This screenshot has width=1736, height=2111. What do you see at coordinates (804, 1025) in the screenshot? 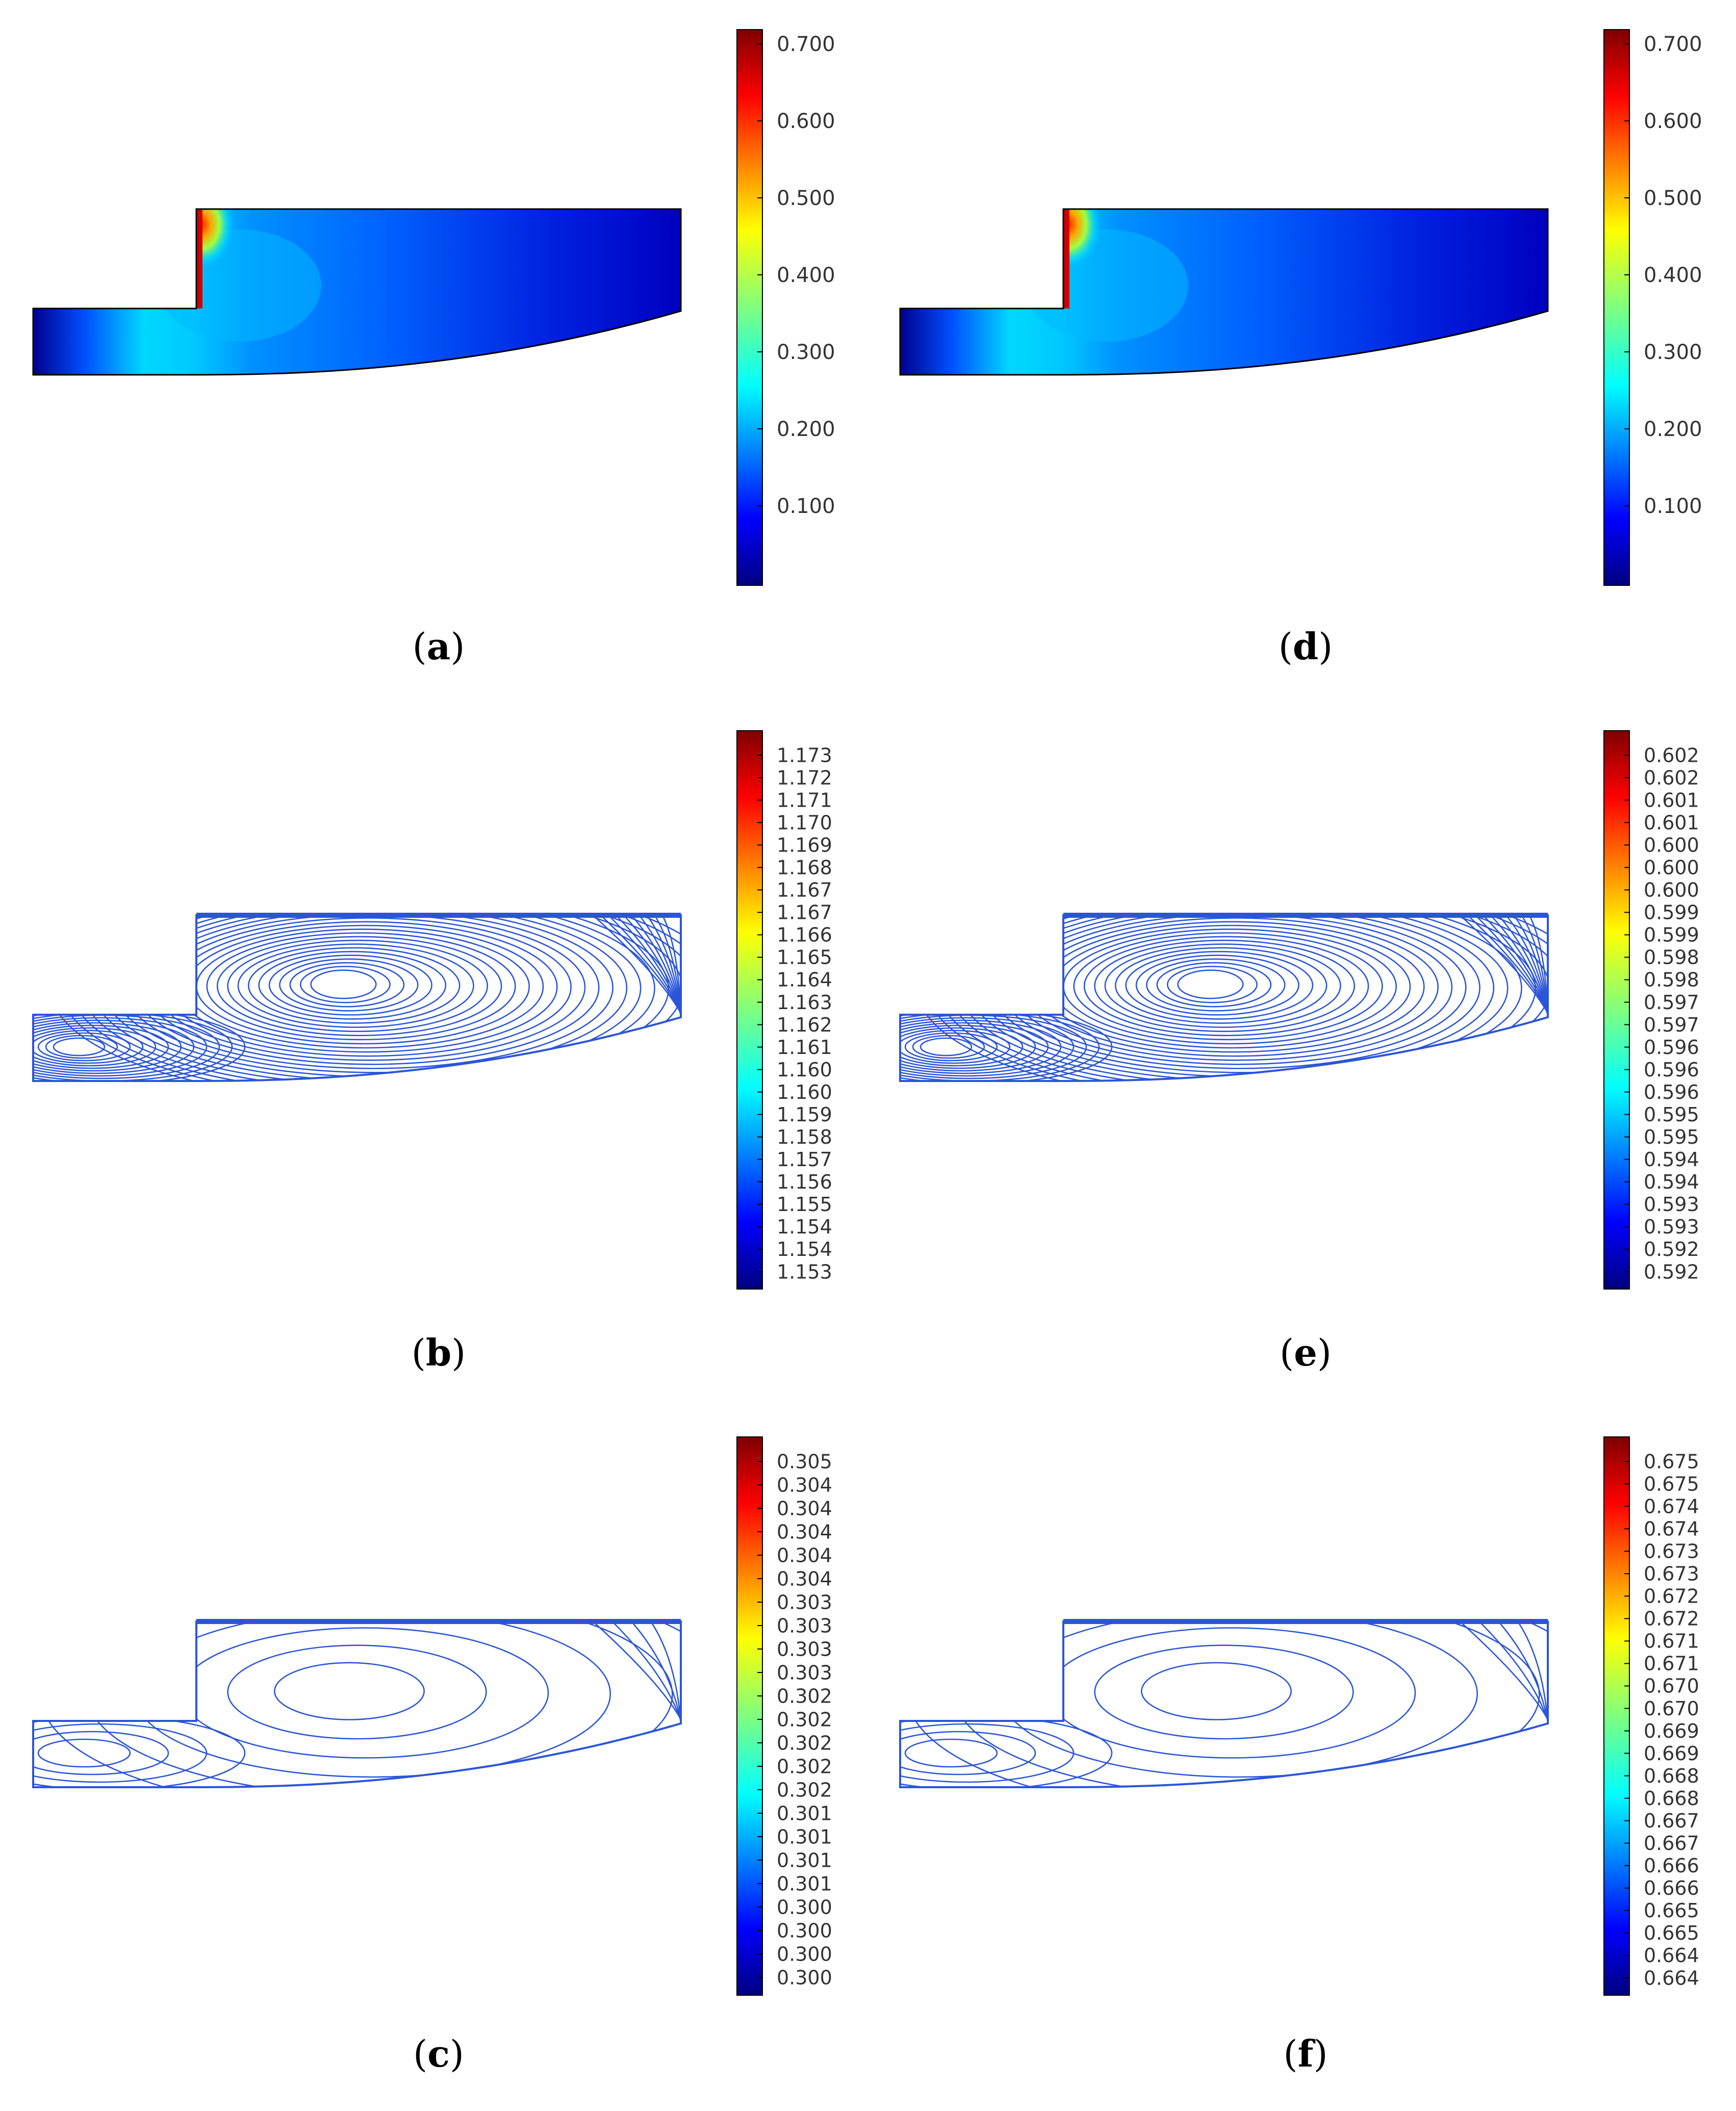
I see `colorbar-tick-label: 1.162` at bounding box center [804, 1025].